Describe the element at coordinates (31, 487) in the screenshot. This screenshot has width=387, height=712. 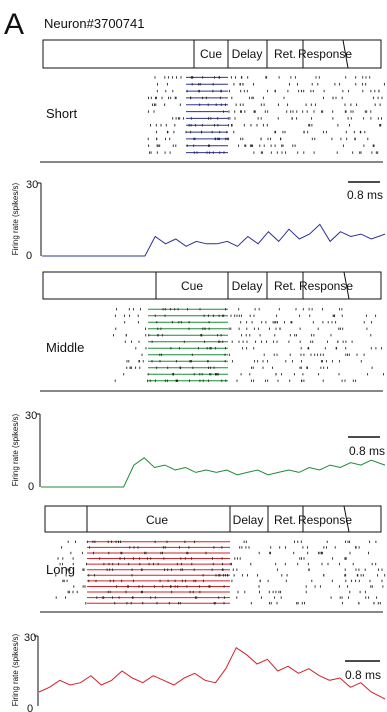
I see `middle-y-tick-0: 0` at that location.